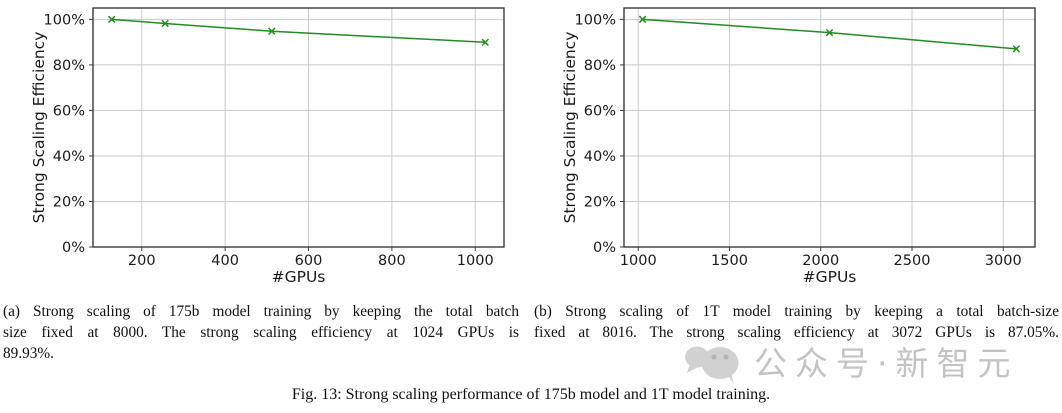  What do you see at coordinates (309, 261) in the screenshot?
I see `x-tick-label: 600` at bounding box center [309, 261].